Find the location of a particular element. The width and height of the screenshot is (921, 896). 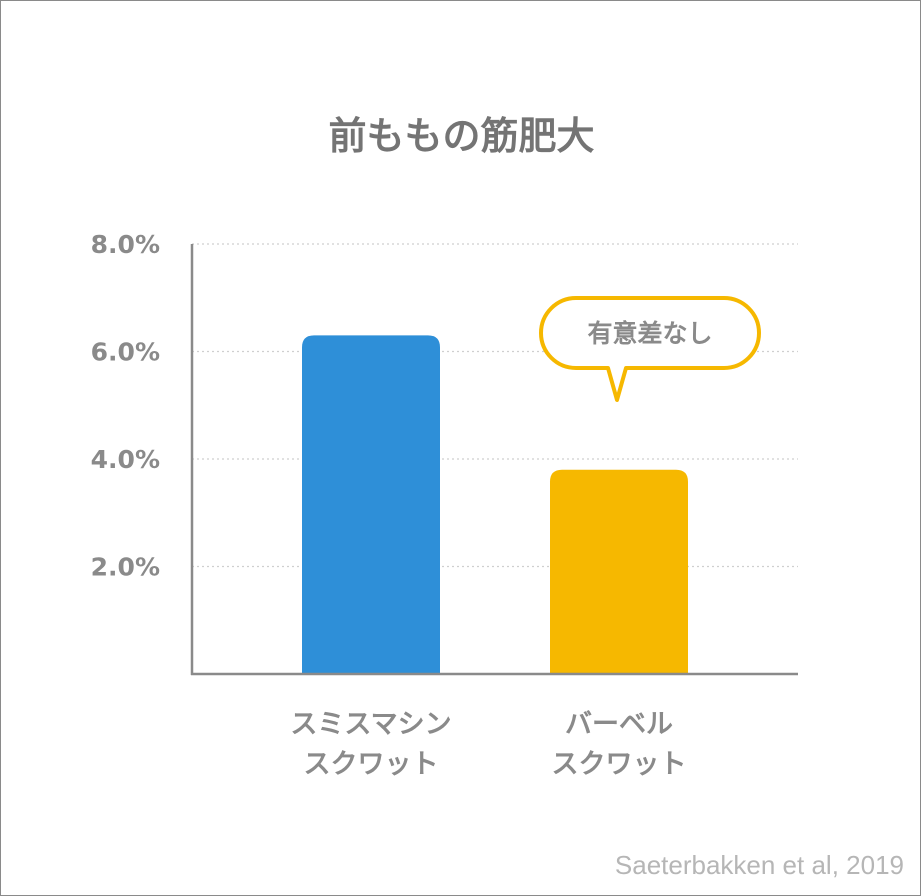

significance-callout: 有意差なし is located at coordinates (650, 349).